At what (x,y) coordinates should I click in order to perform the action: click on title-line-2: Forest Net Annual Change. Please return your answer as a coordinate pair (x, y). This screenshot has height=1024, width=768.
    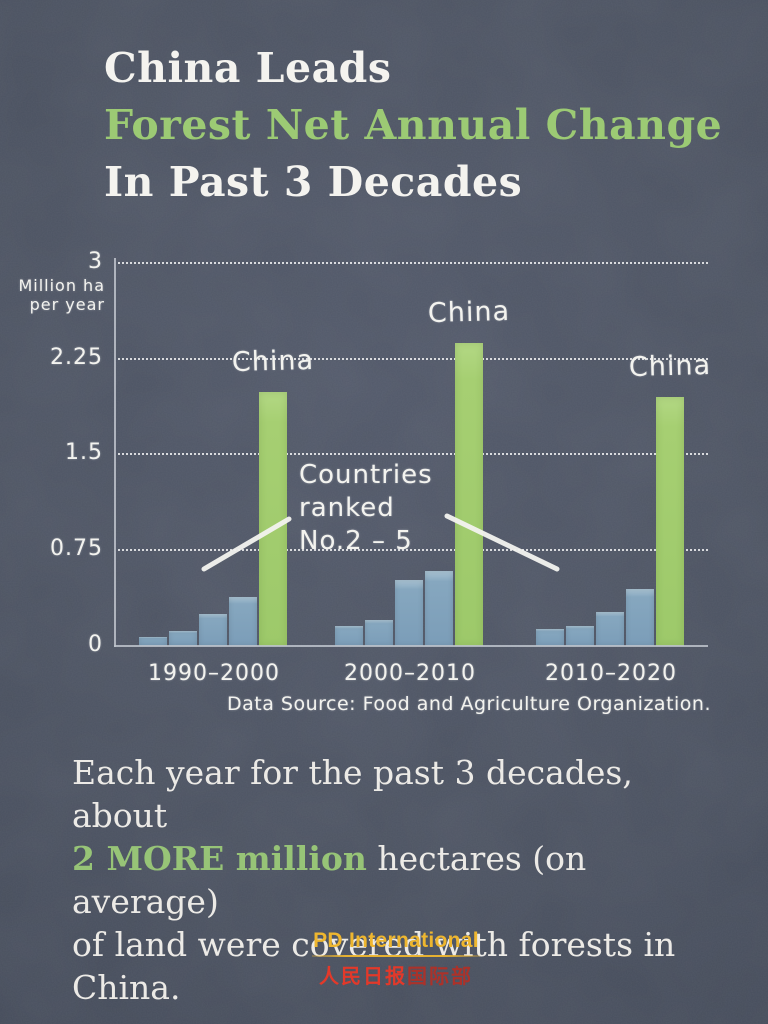
    Looking at the image, I should click on (413, 125).